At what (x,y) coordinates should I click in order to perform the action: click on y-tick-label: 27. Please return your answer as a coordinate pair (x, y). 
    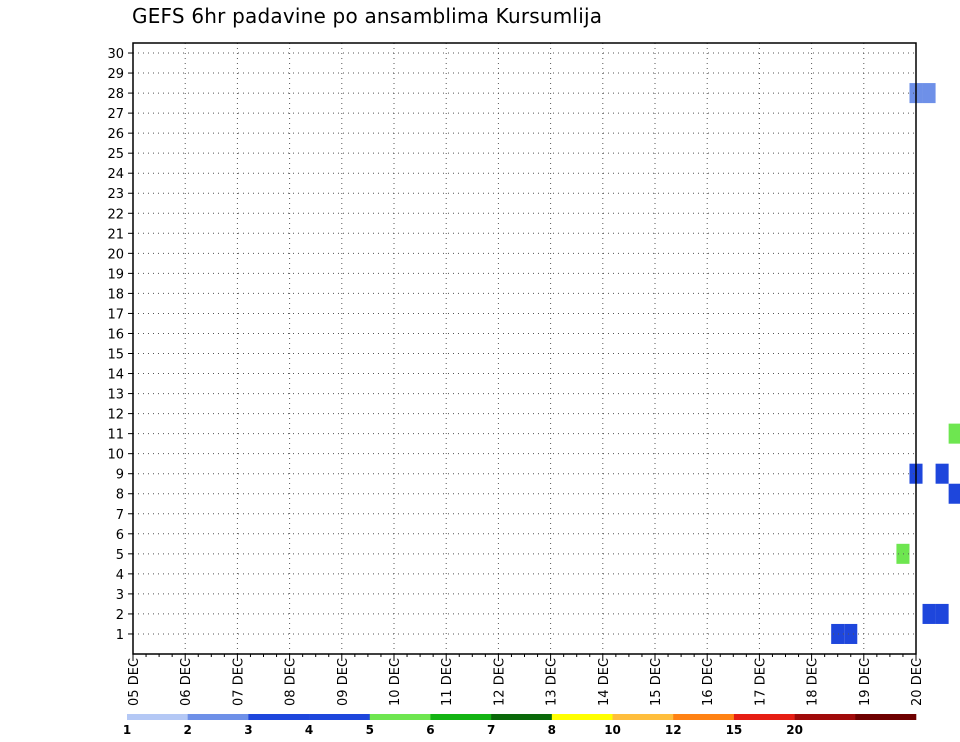
    Looking at the image, I should click on (115, 114).